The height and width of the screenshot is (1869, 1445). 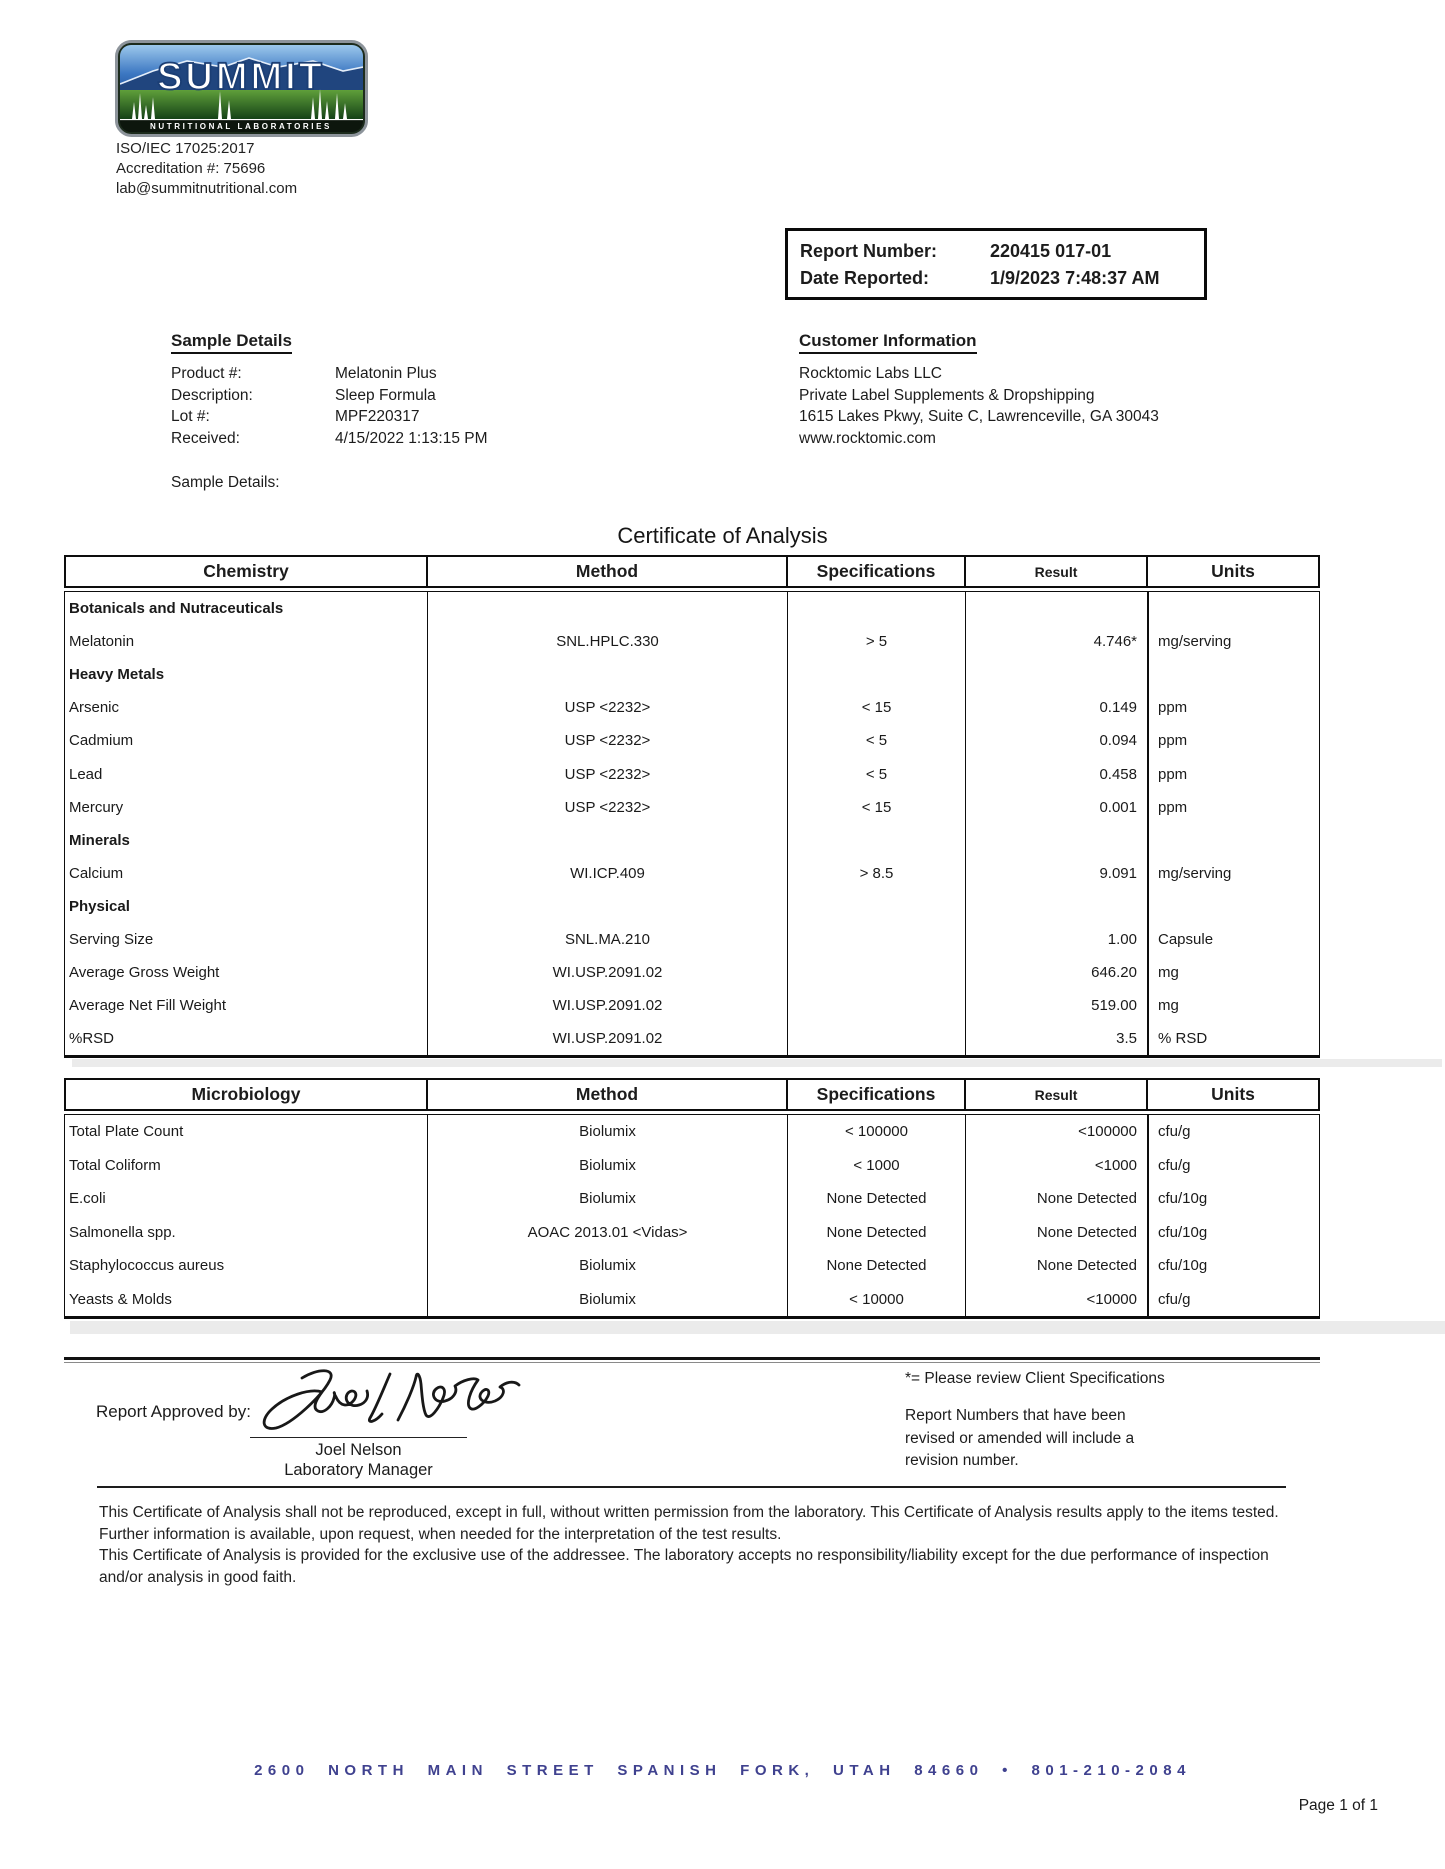 I want to click on table-row: Serving Size SNL.MA.210 1.00 Capsule, so click(x=692, y=939).